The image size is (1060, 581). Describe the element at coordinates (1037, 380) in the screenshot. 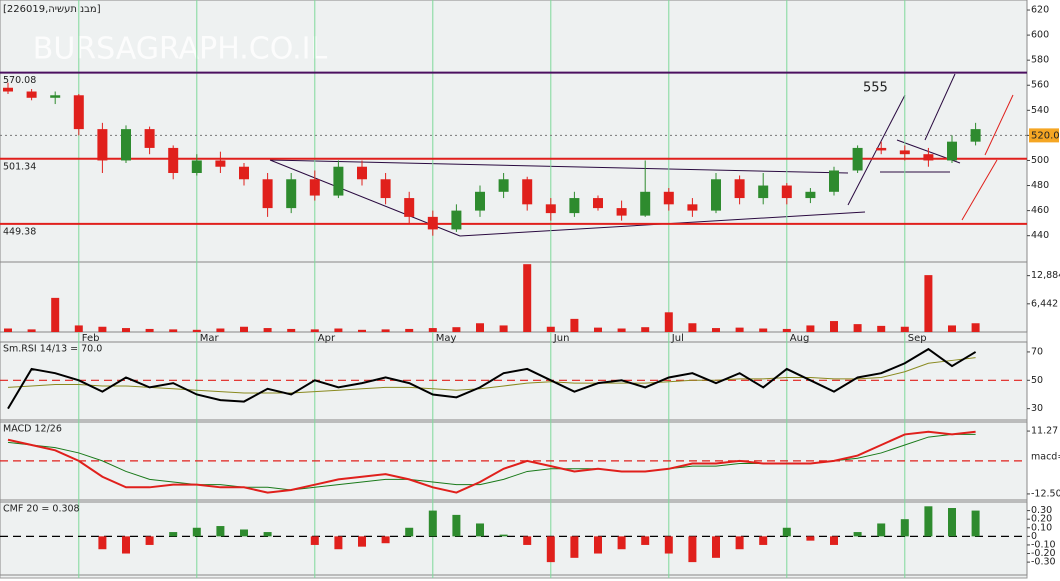

I see `y-tick-label: 50` at that location.